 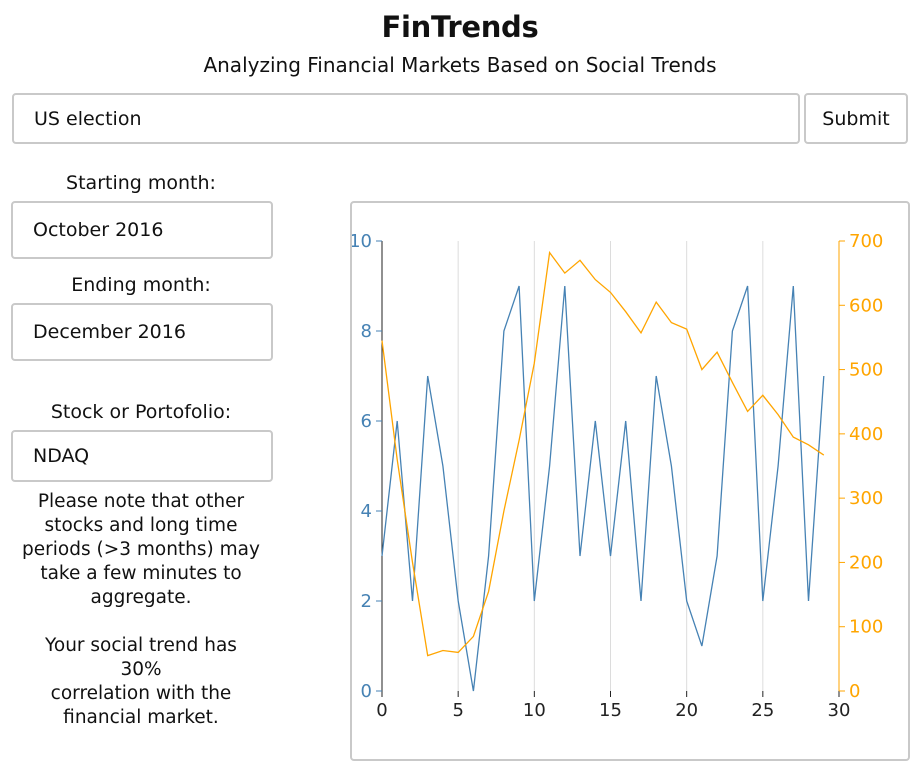 I want to click on left-y-tick-label: 0, so click(x=366, y=691).